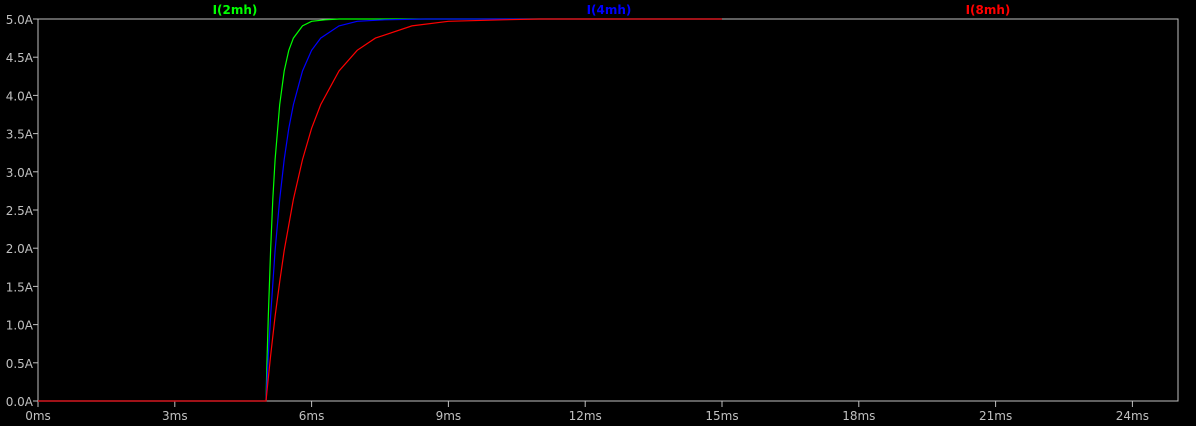 The width and height of the screenshot is (1196, 426). I want to click on legend-entry: I(4mh), so click(609, 10).